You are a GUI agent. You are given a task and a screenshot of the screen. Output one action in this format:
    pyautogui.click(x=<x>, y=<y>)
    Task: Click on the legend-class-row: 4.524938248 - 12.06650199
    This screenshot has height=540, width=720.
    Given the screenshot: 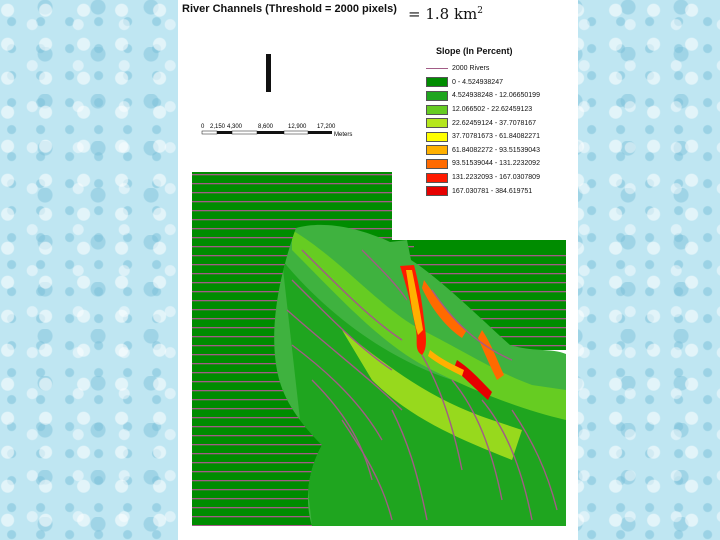 What is the action you would take?
    pyautogui.click(x=500, y=96)
    